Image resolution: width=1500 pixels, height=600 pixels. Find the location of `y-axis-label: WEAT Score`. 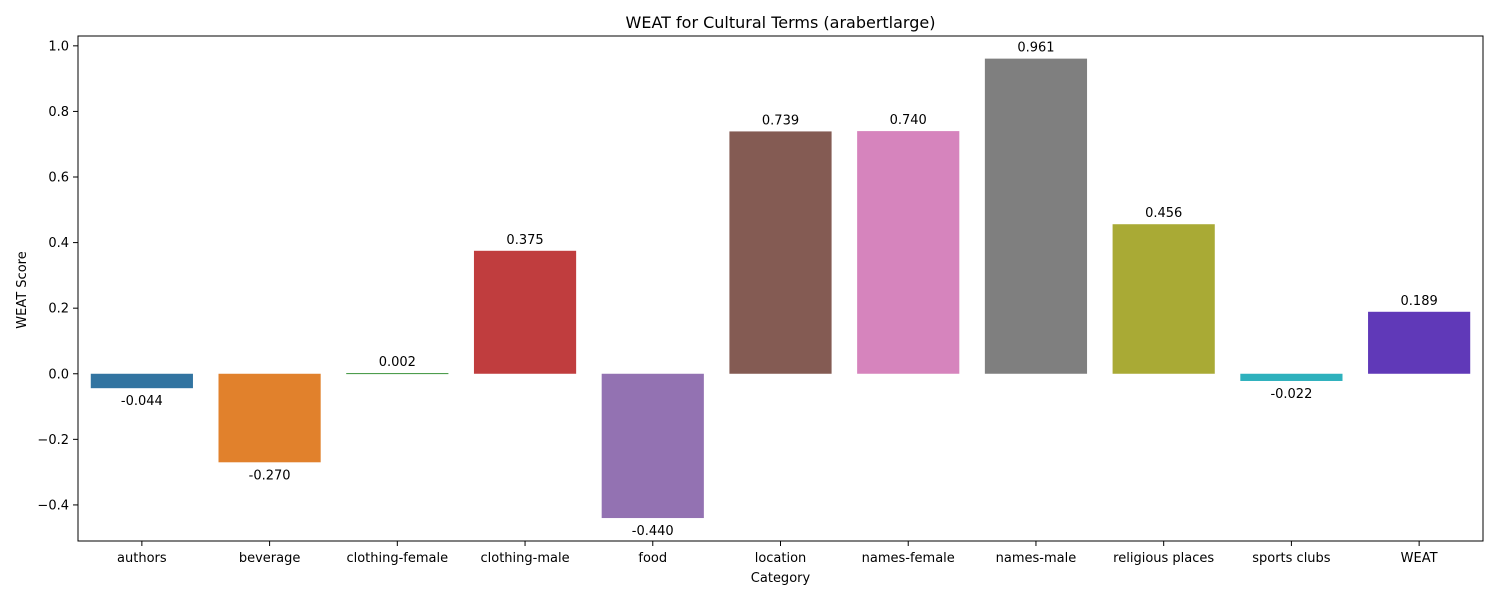

y-axis-label: WEAT Score is located at coordinates (22, 289).